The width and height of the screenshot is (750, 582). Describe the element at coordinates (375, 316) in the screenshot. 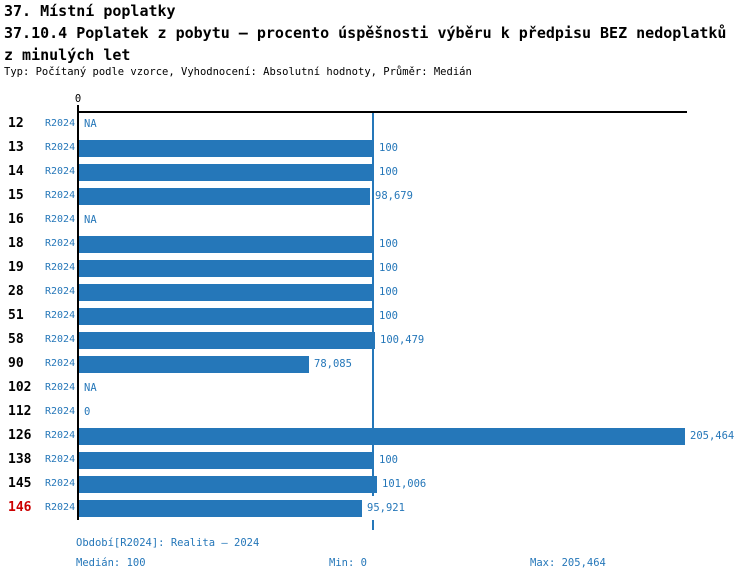

I see `chart-row: 51 R2024 100` at that location.